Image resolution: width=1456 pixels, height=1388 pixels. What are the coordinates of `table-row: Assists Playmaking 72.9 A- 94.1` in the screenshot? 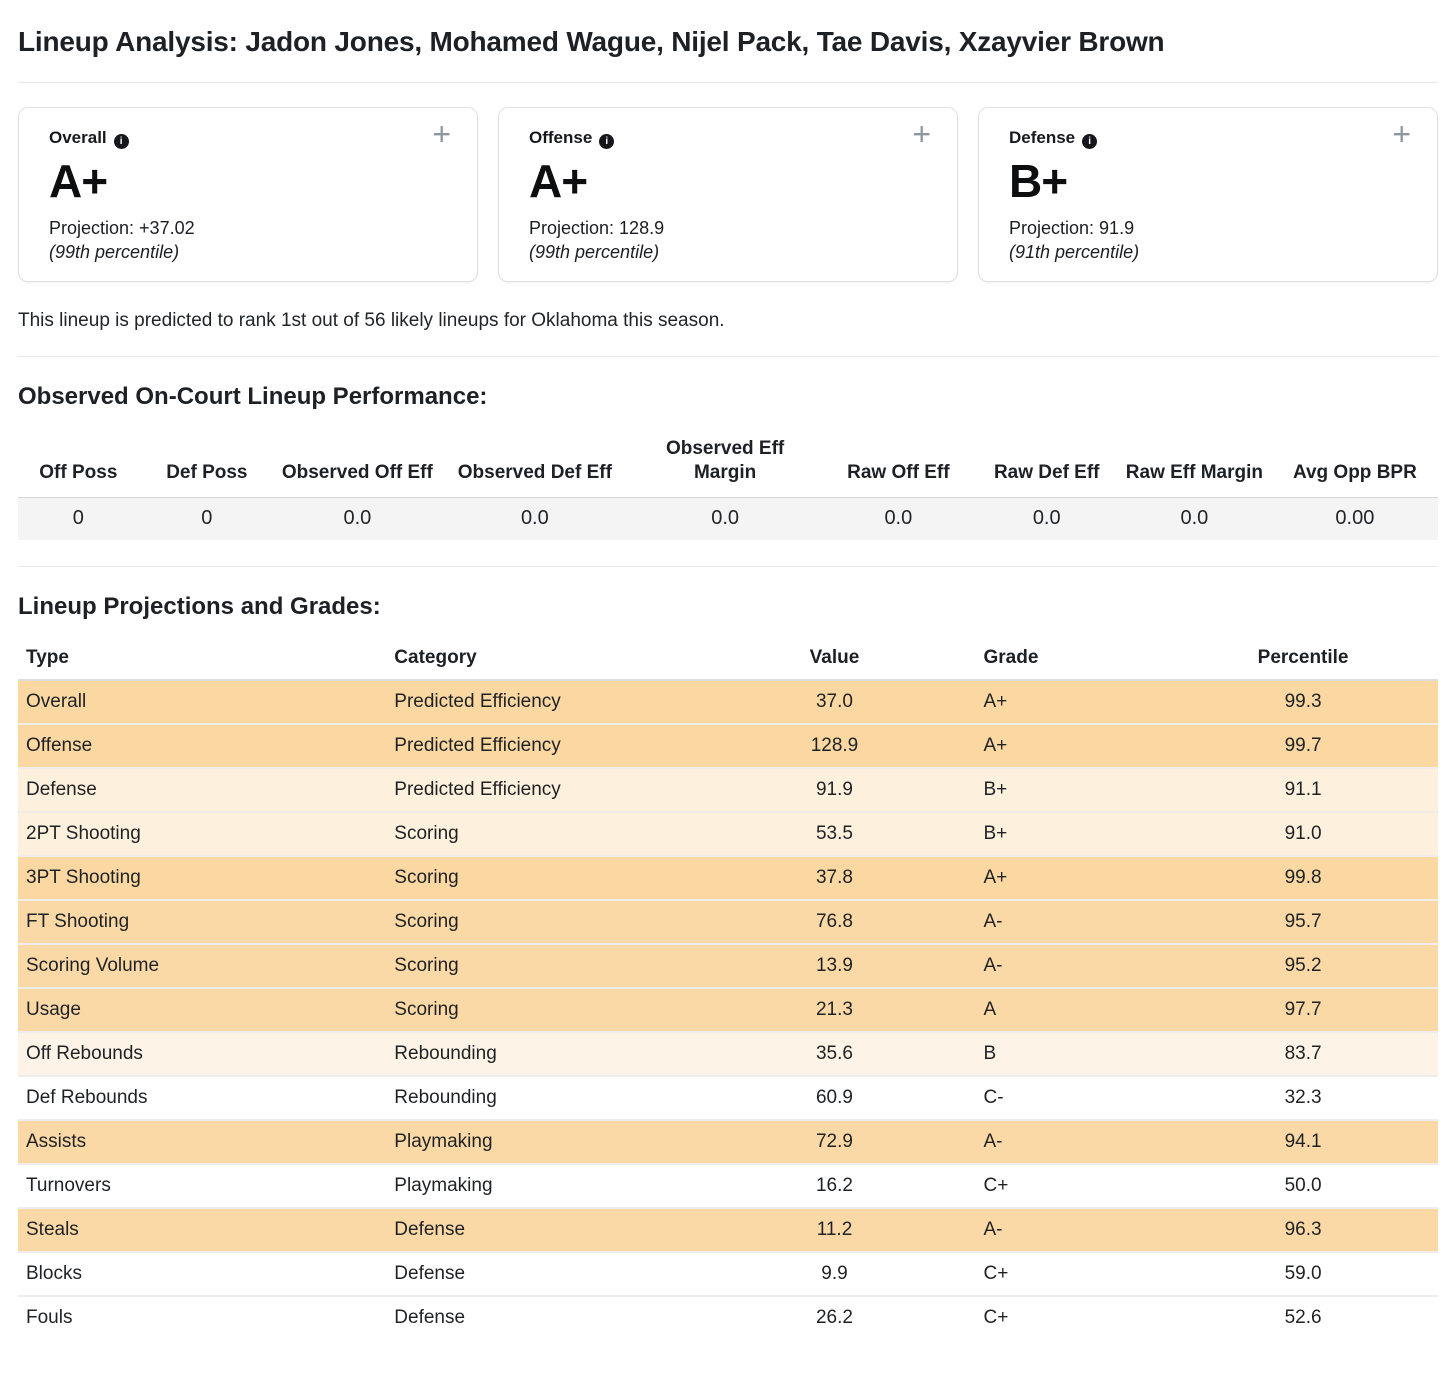 It's located at (728, 1142).